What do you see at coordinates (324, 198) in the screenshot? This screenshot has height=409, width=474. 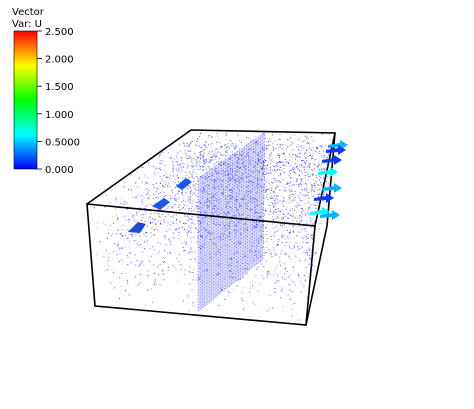 I see `velocity-arrow` at bounding box center [324, 198].